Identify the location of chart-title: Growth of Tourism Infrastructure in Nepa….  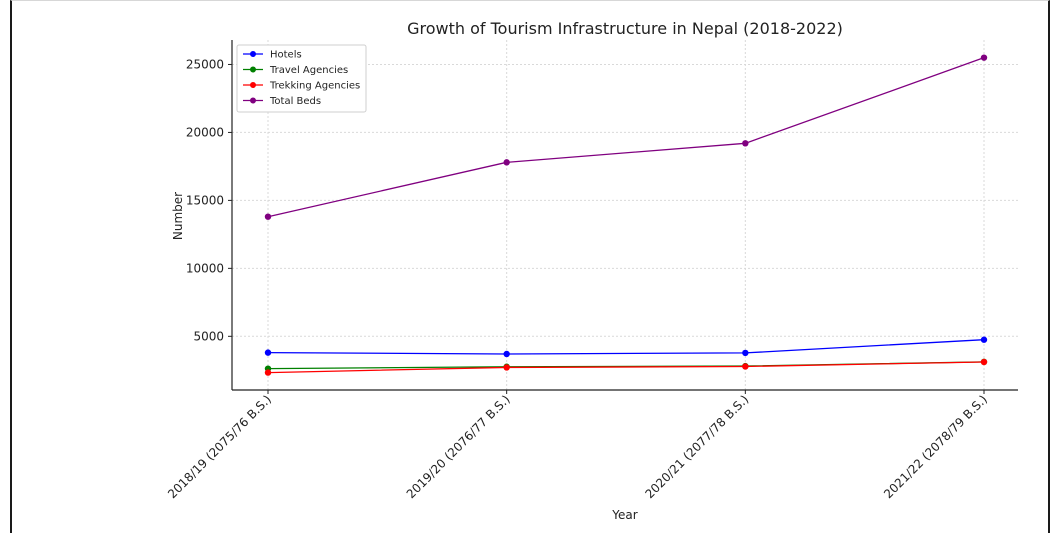
(625, 28).